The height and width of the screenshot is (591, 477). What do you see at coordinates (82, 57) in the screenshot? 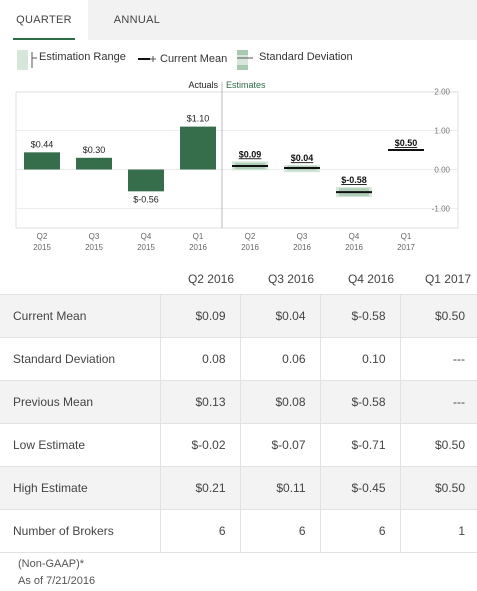
I see `legend-estimation-range-label: Estimation Range` at bounding box center [82, 57].